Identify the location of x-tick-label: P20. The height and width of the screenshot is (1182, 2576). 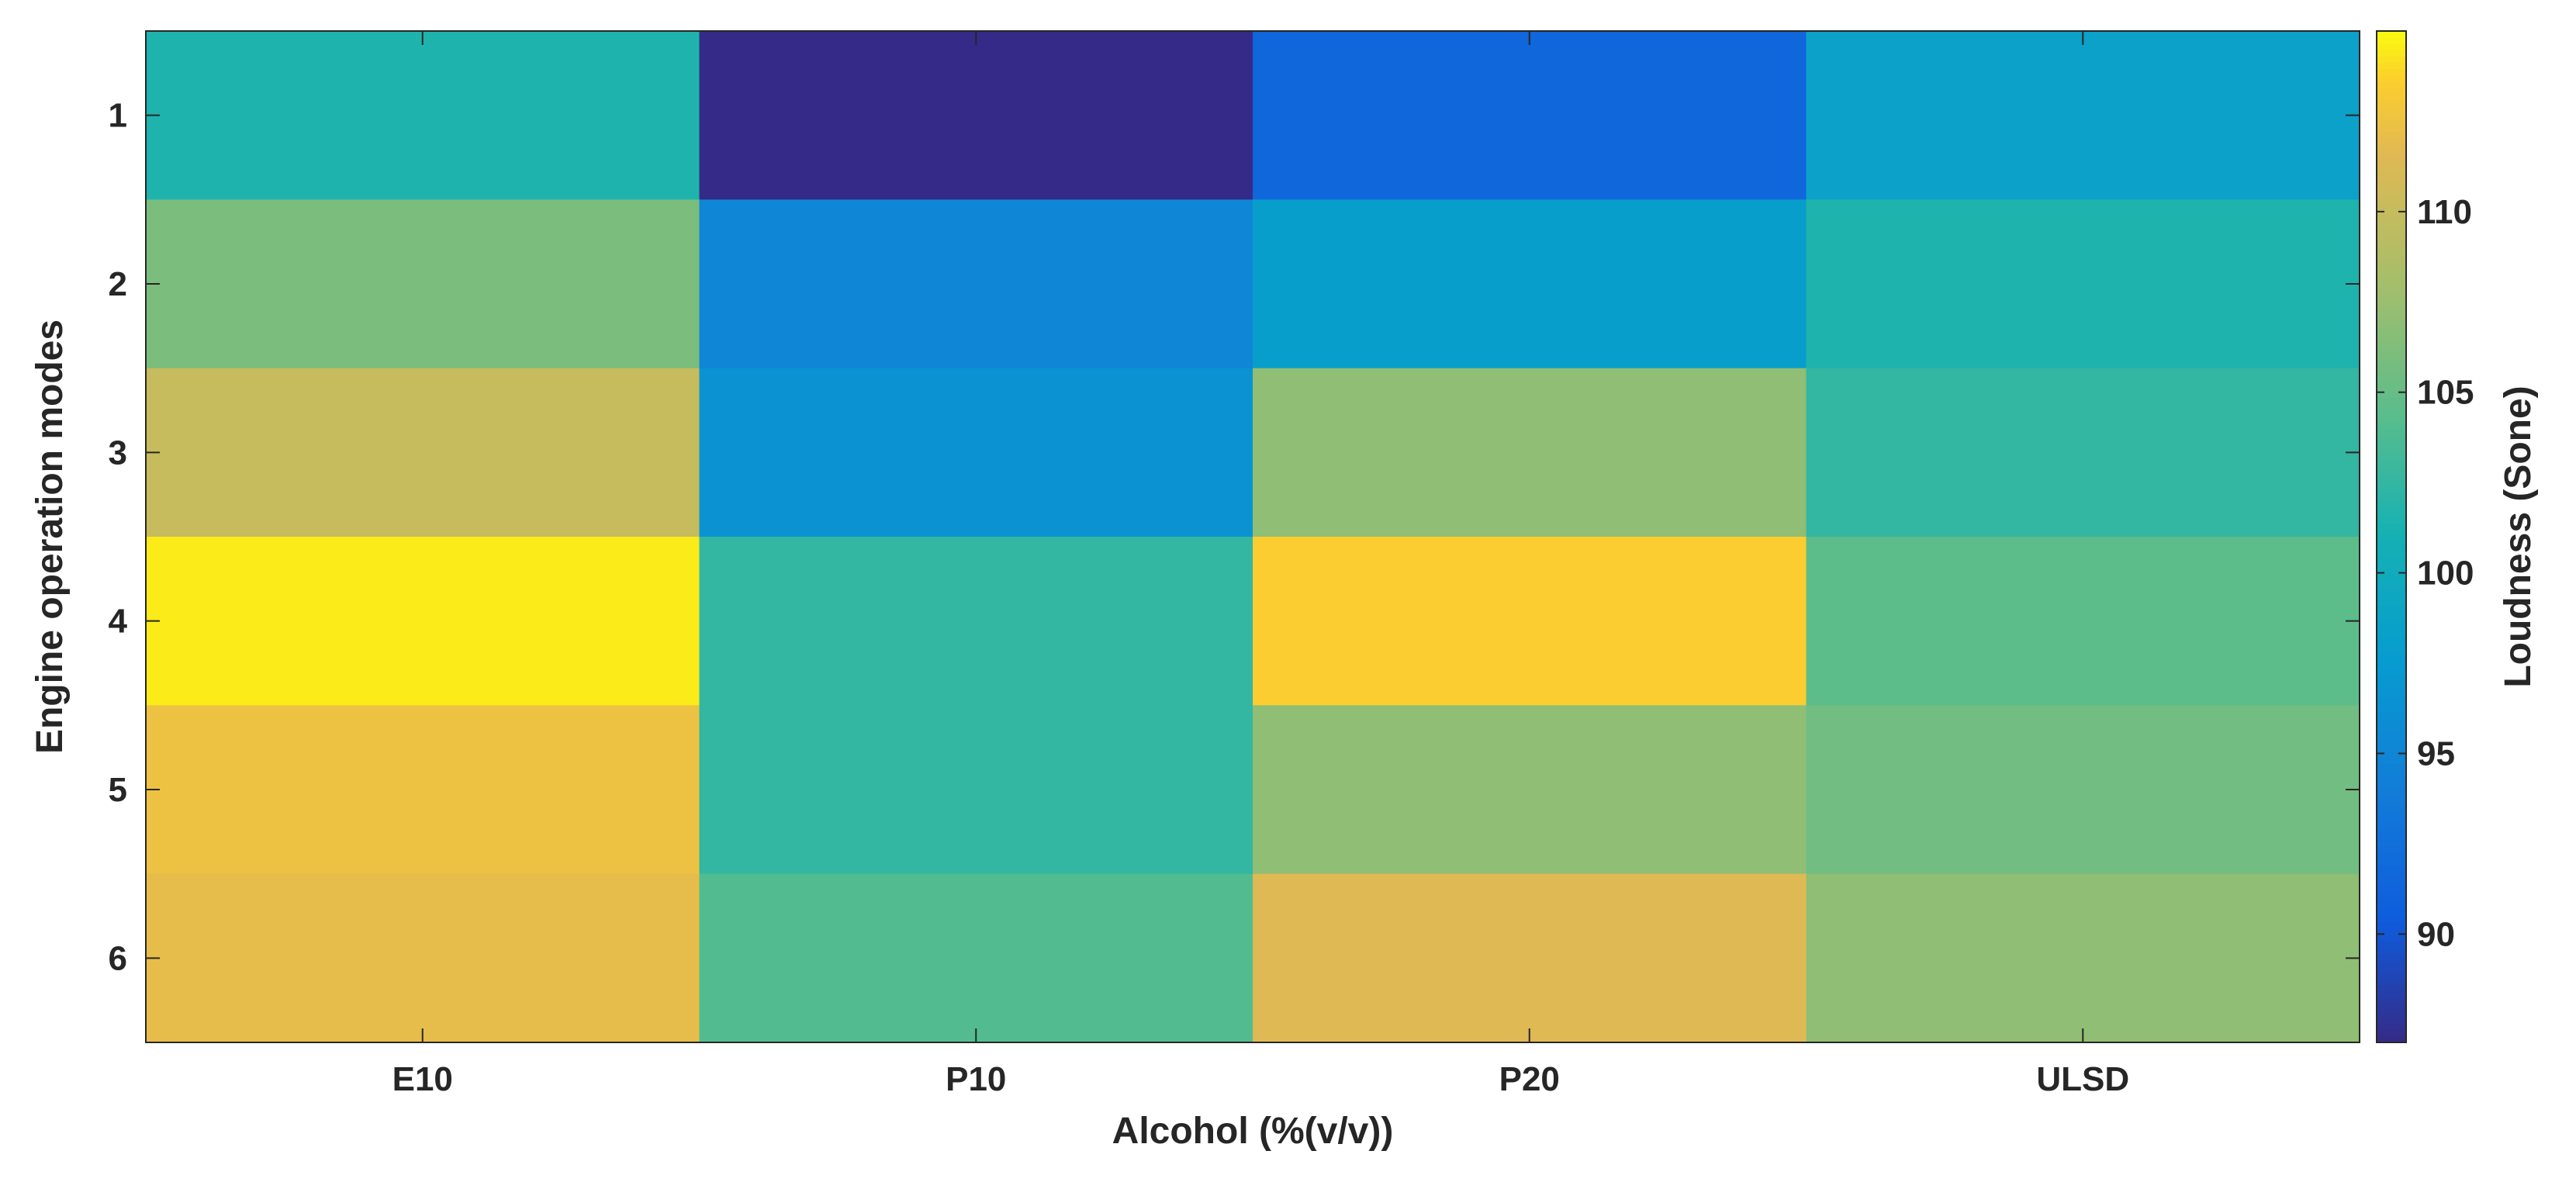
(1529, 1079).